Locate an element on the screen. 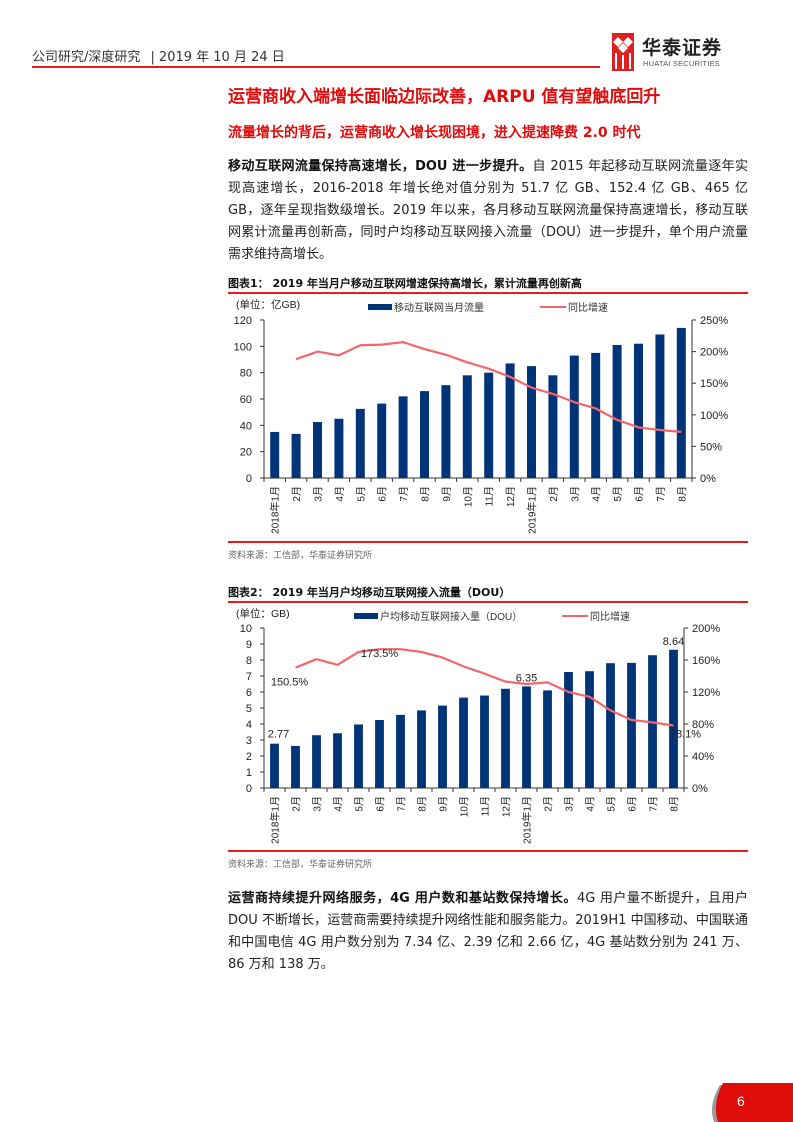  data-annotation: 6.35 is located at coordinates (526, 678).